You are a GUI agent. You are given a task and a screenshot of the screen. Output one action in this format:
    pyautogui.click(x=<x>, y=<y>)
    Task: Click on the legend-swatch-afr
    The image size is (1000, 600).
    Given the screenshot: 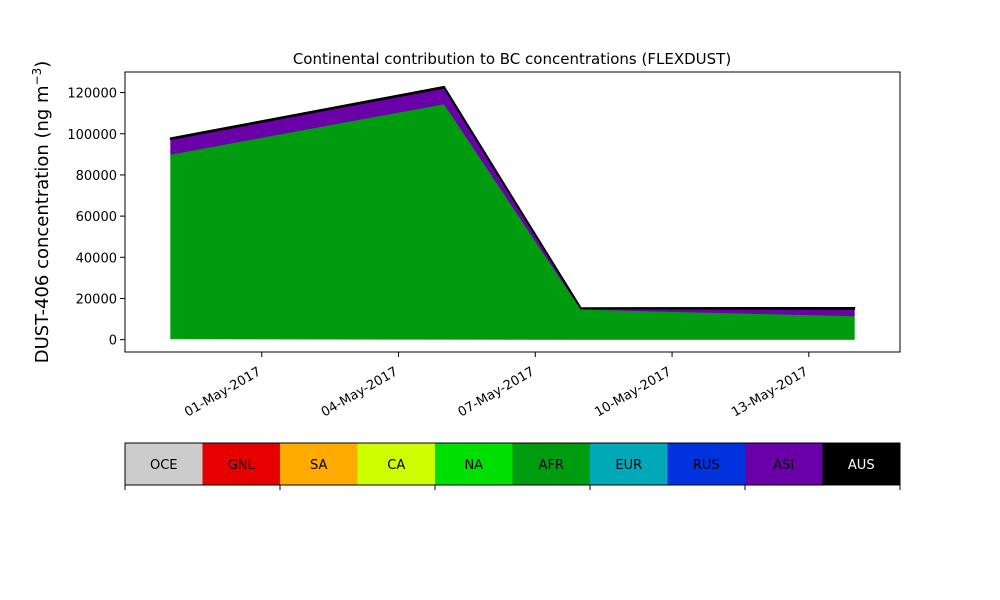 What is the action you would take?
    pyautogui.click(x=551, y=464)
    